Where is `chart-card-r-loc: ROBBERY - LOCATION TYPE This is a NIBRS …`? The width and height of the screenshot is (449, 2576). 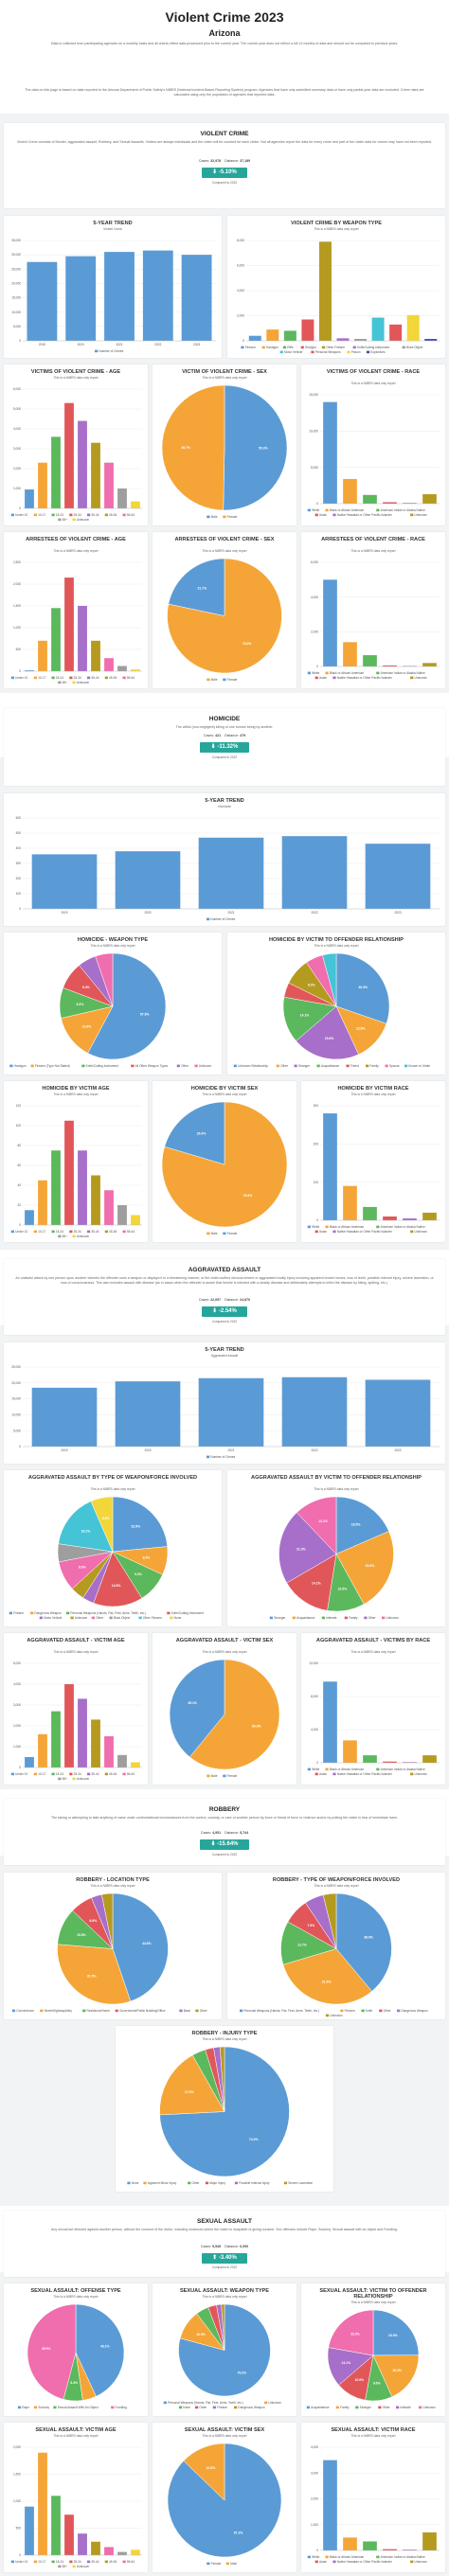 chart-card-r-loc: ROBBERY - LOCATION TYPE This is a NIBRS … is located at coordinates (113, 1946).